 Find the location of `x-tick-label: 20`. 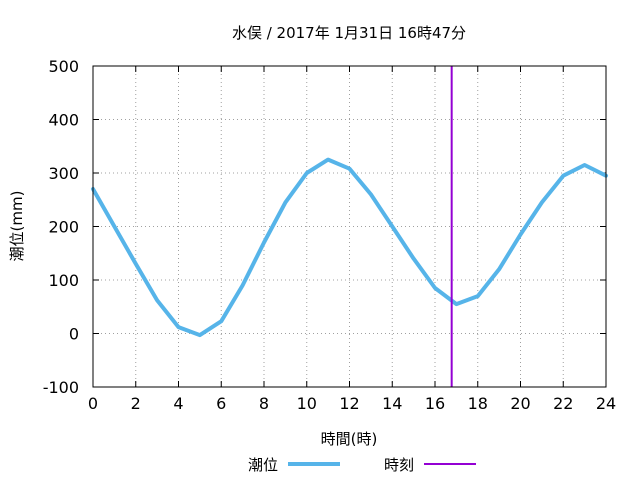

x-tick-label: 20 is located at coordinates (520, 403).